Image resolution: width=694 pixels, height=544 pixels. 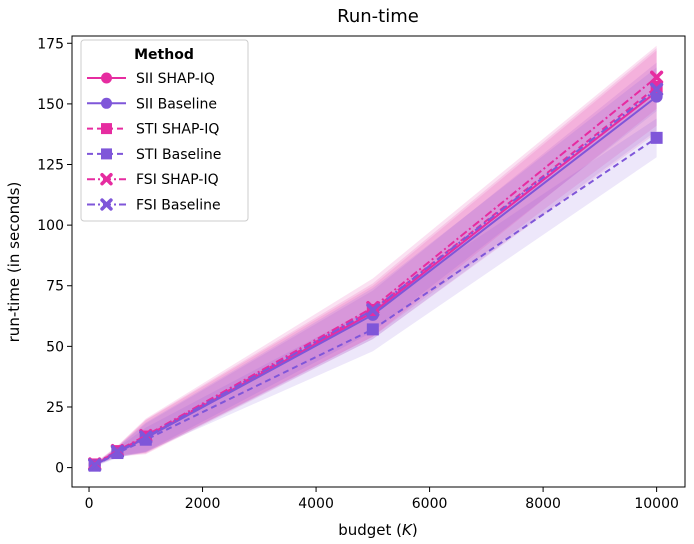 I want to click on legend-item-sti-shap-iq: STI SHAP-IQ, so click(x=153, y=130).